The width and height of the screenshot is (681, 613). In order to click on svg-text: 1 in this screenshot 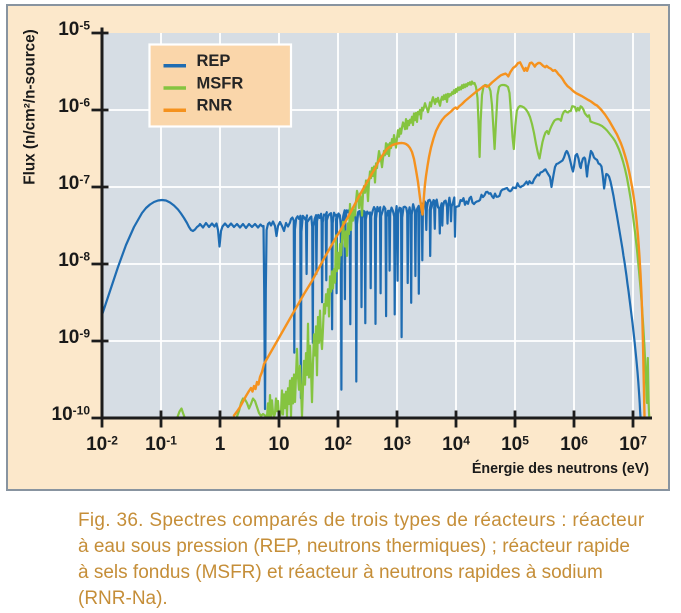, I will do `click(220, 444)`.